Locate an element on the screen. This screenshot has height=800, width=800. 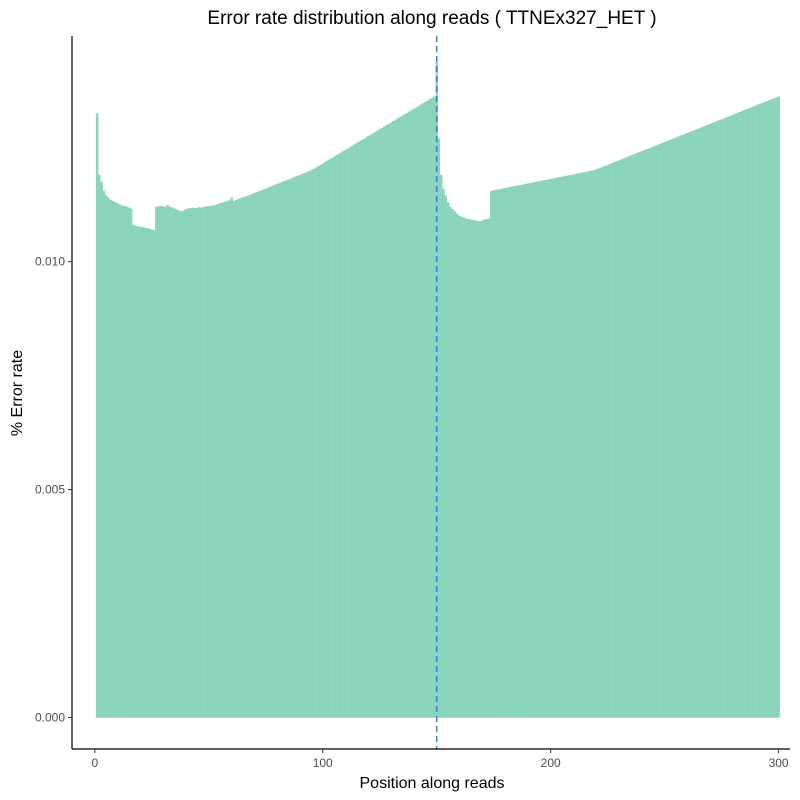
x-tick-label: 300 is located at coordinates (779, 763).